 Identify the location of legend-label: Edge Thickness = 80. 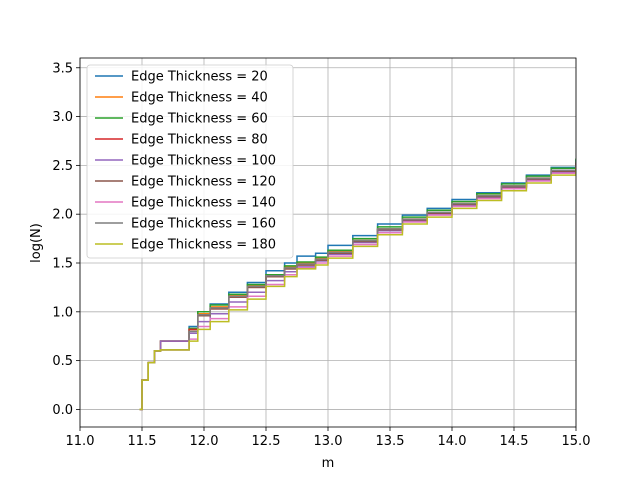
(199, 140).